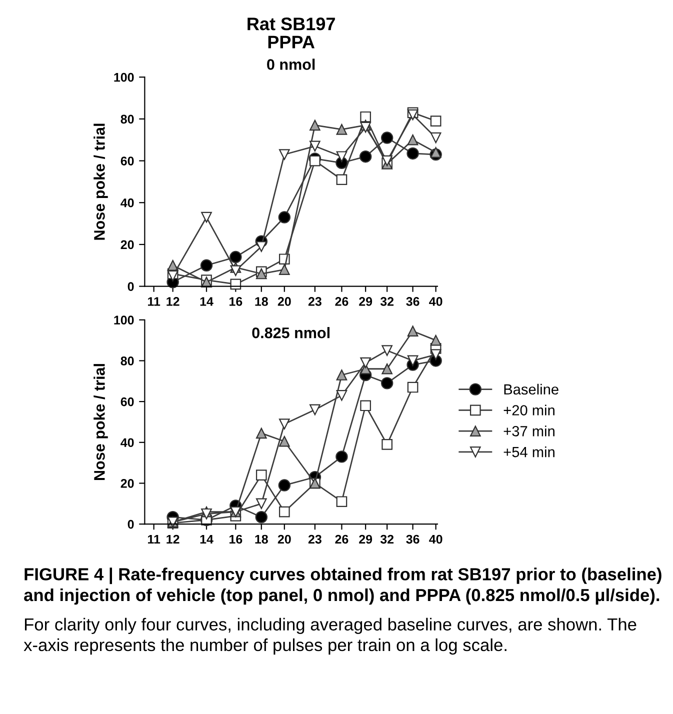  I want to click on legend-label: +54 min, so click(529, 452).